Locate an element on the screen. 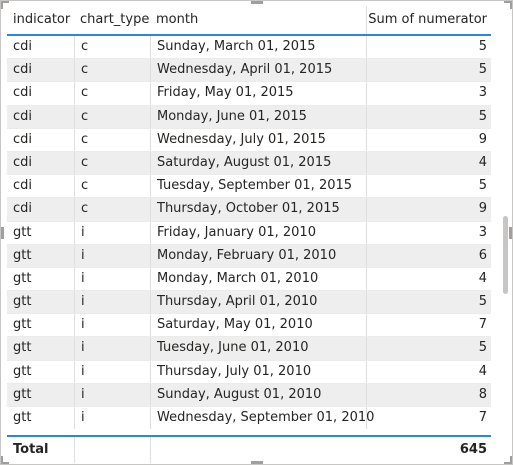  column-header-indicator: indicator is located at coordinates (42, 19).